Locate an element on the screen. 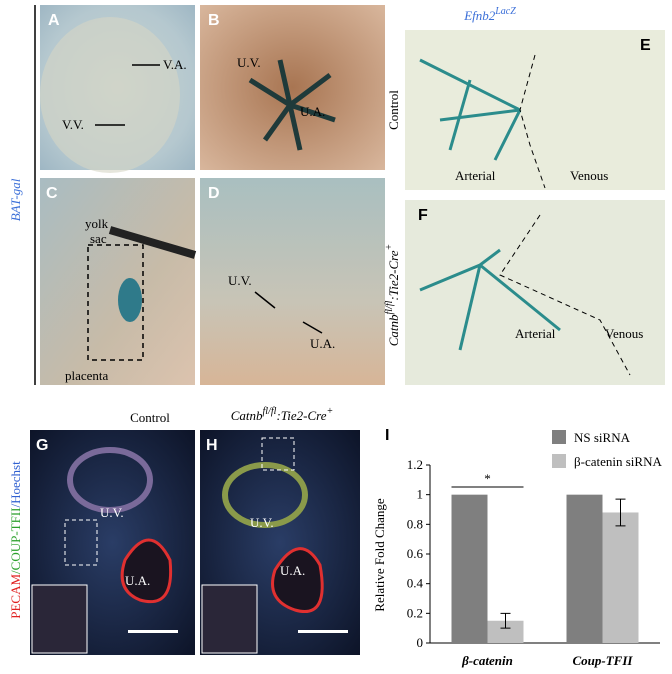  row-label: Catnbfl/fl:Tie2-Cre+ is located at coordinates (392, 295).